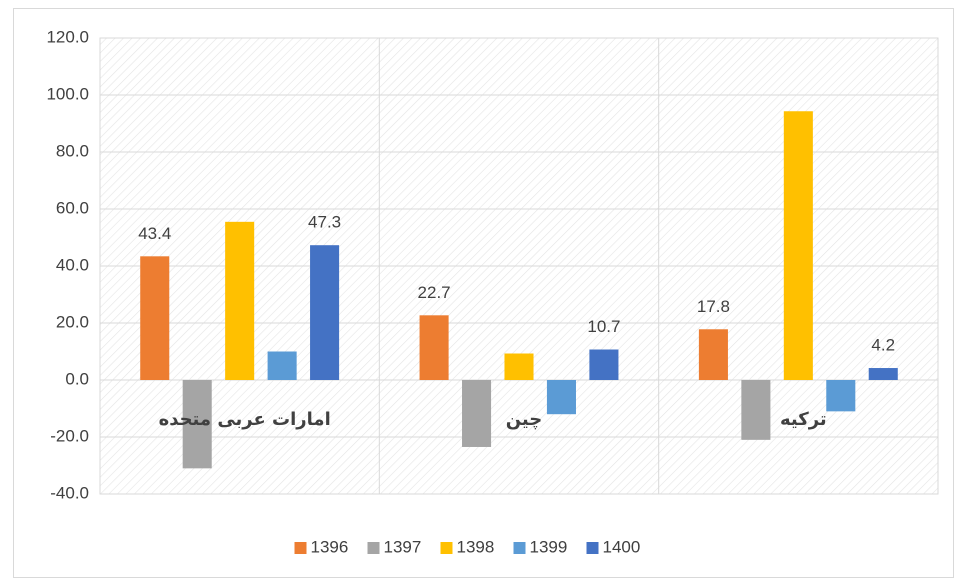 Image resolution: width=954 pixels, height=578 pixels. Describe the element at coordinates (67, 36) in the screenshot. I see `y-tick-label: 120.0` at that location.